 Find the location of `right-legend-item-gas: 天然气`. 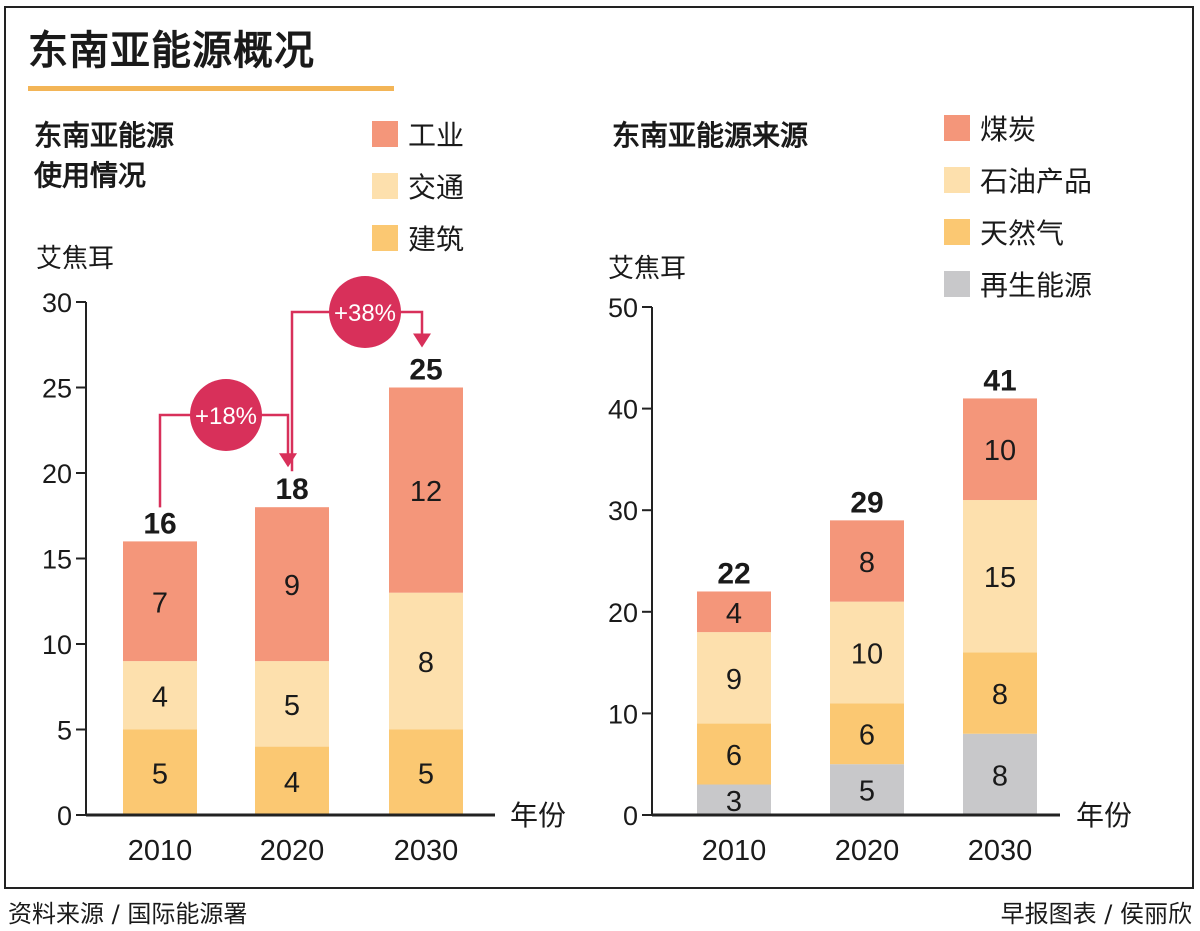

right-legend-item-gas: 天然气 is located at coordinates (1018, 232).